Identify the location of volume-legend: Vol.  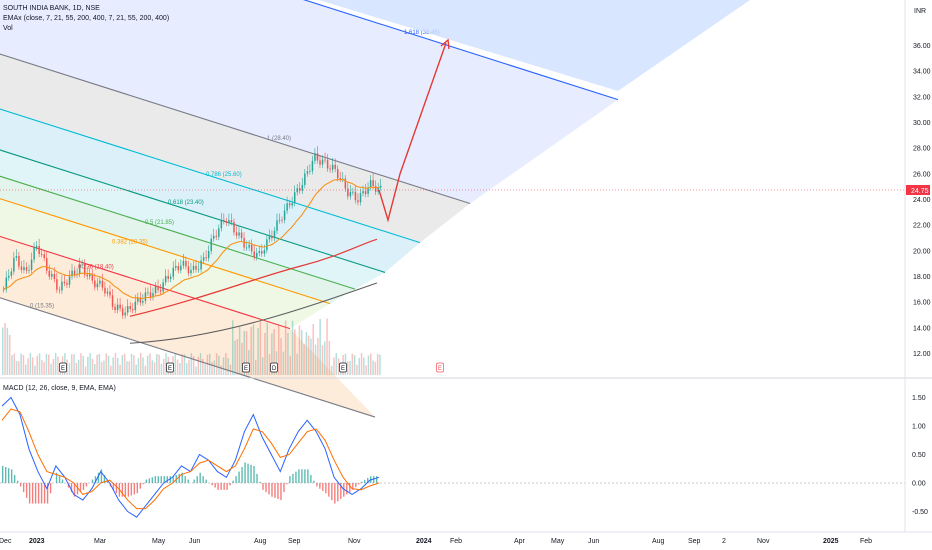
(8, 28).